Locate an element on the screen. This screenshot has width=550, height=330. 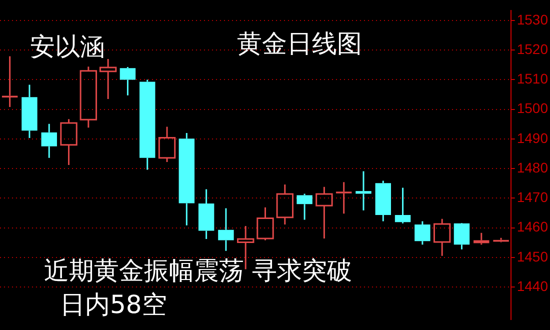
y-tick-label: 1500 is located at coordinates (532, 108).